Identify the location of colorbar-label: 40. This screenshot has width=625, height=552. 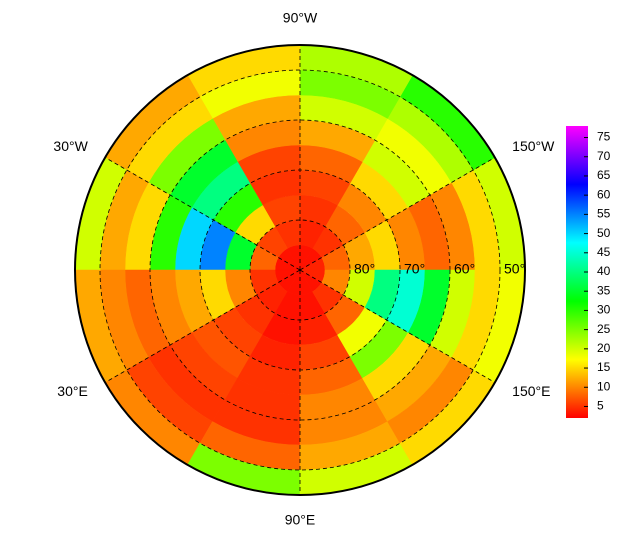
(604, 271).